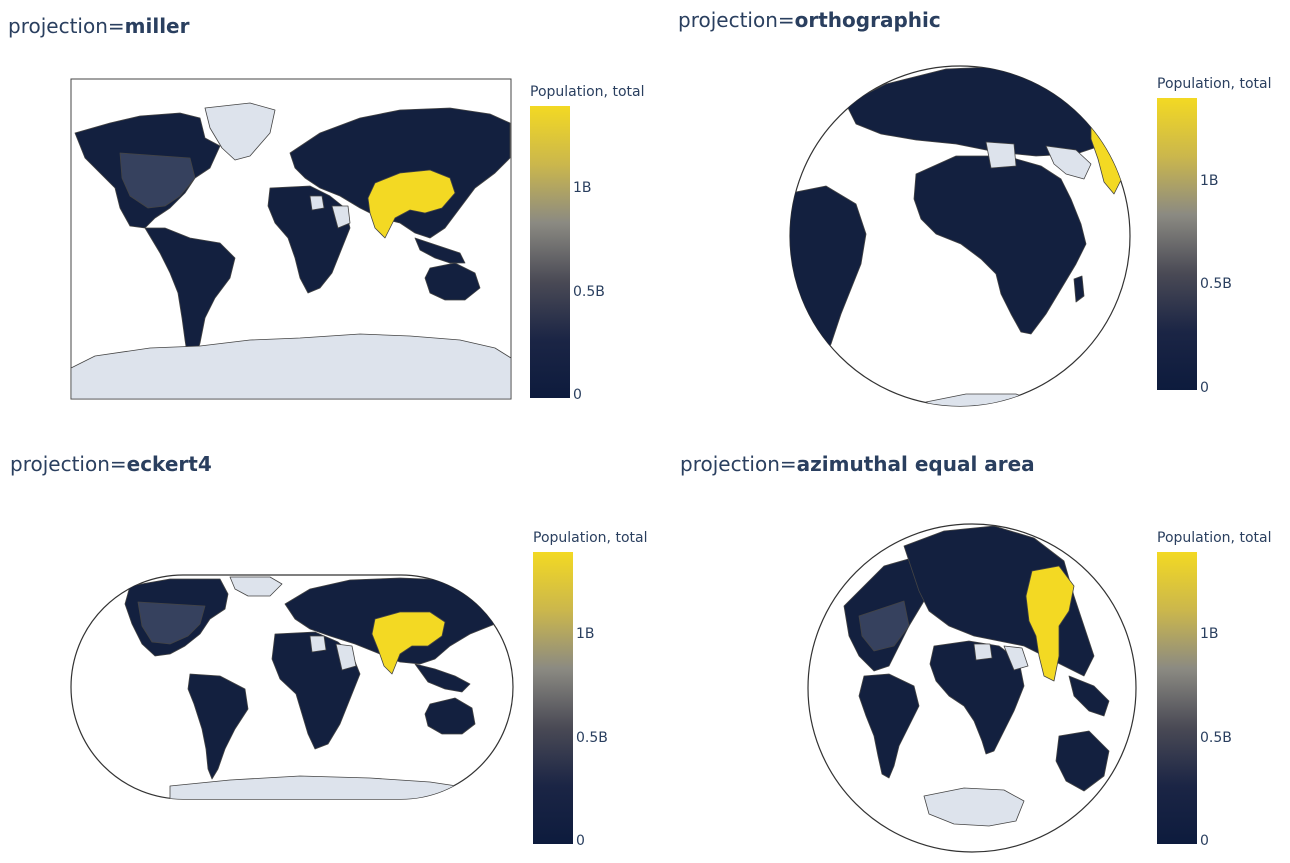 The height and width of the screenshot is (863, 1290). Describe the element at coordinates (809, 20) in the screenshot. I see `panel-title-orthographic: projection=orthographic` at that location.